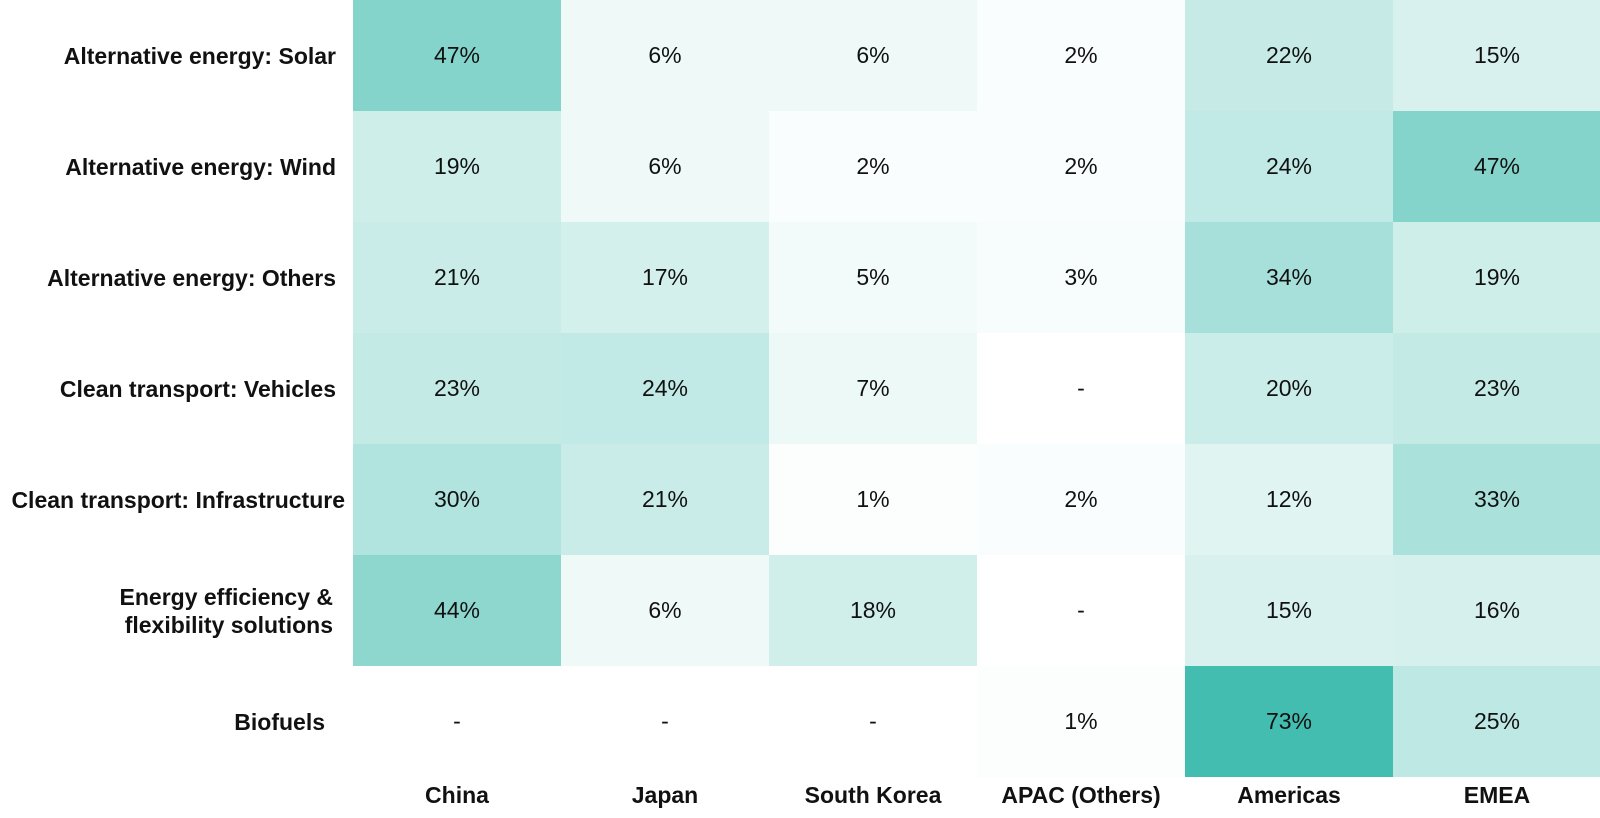 The image size is (1600, 818). I want to click on column-label: China, so click(457, 794).